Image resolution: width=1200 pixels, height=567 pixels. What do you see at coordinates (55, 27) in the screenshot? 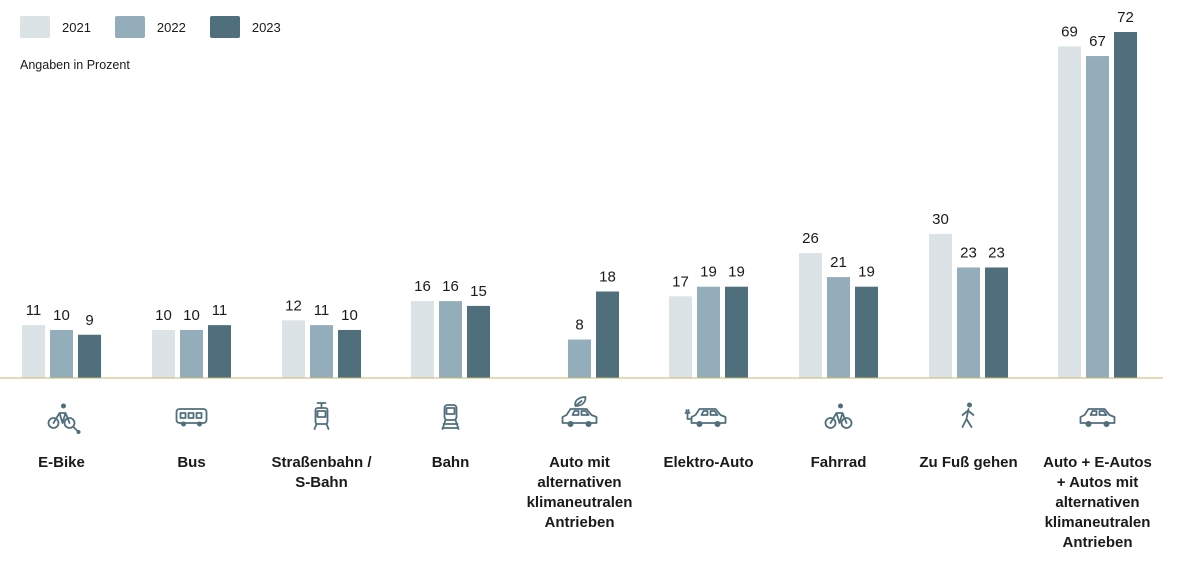
I see `legend-item-2021: 2021` at bounding box center [55, 27].